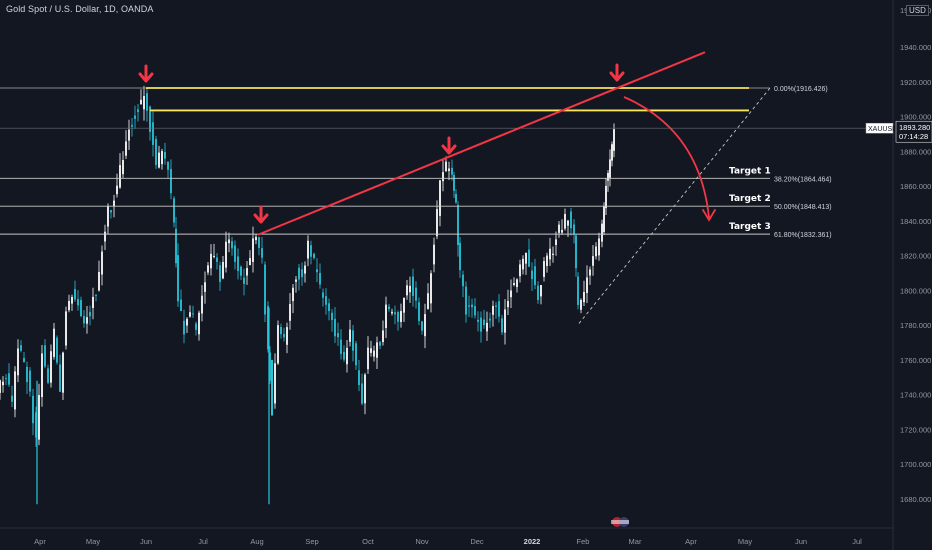 The width and height of the screenshot is (932, 550). Describe the element at coordinates (635, 541) in the screenshot. I see `x-tick-label: Mar` at that location.